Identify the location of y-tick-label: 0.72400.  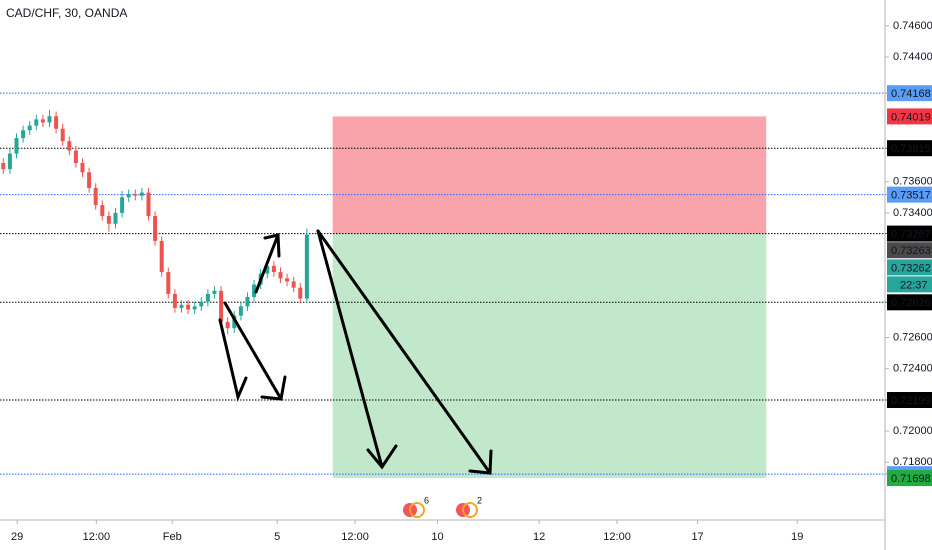
(912, 369).